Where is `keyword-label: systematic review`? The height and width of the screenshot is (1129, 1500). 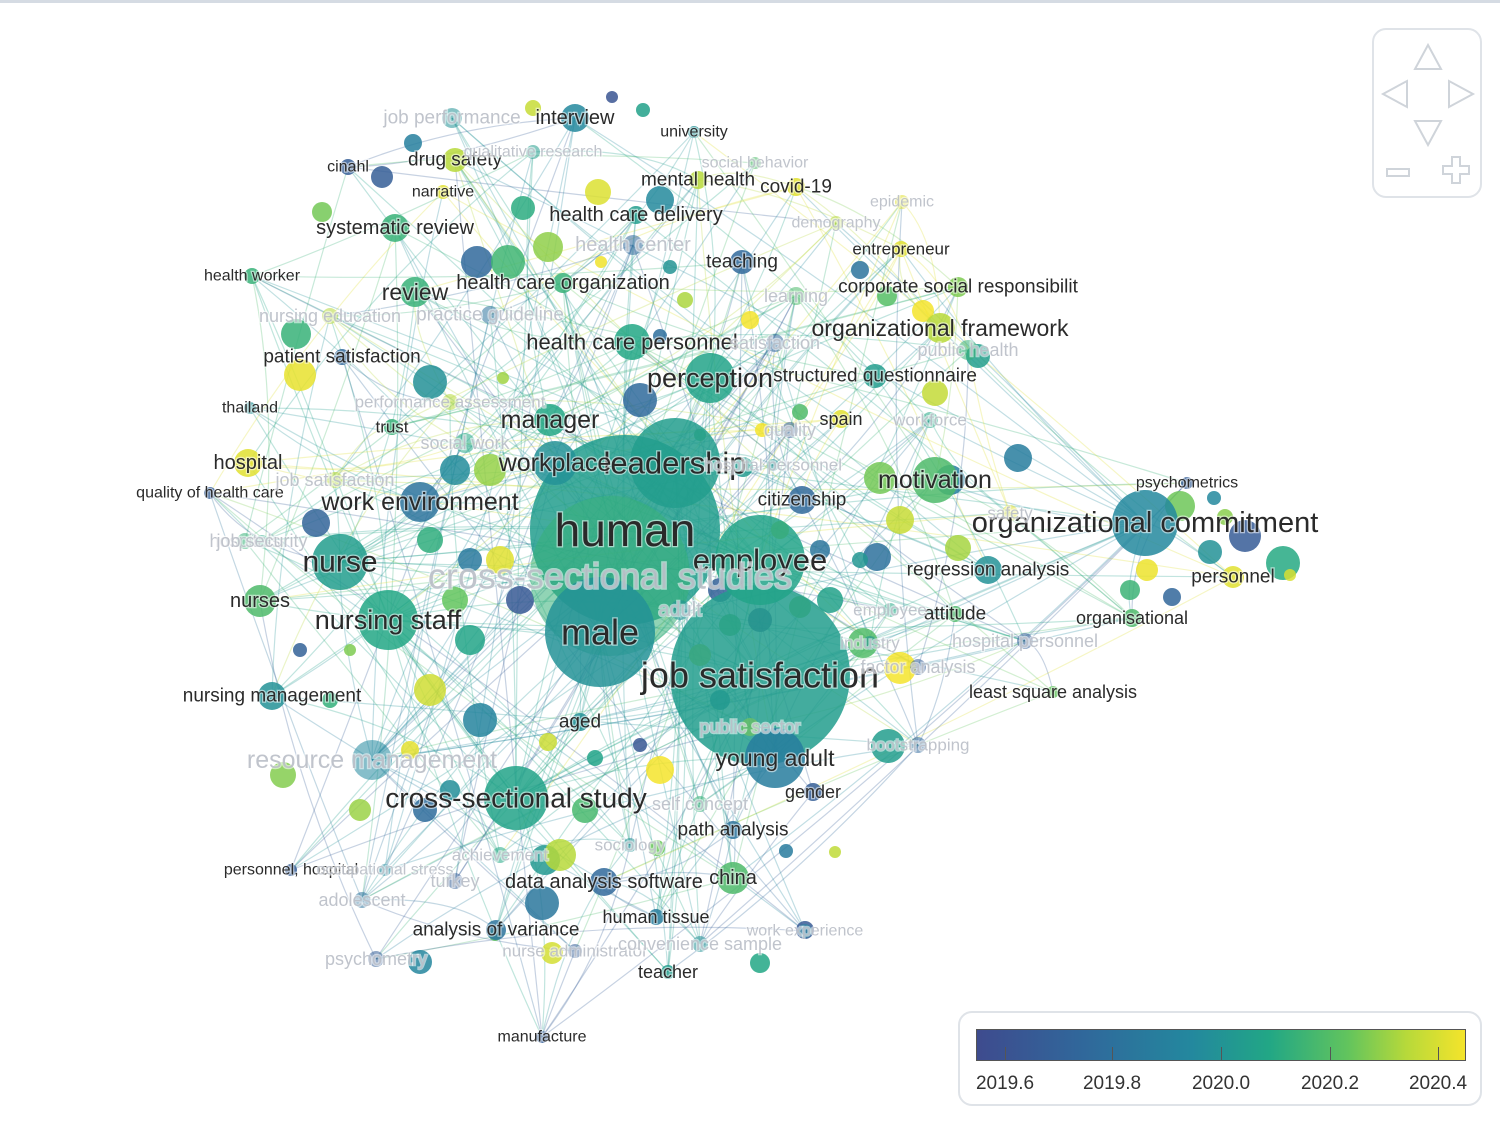 keyword-label: systematic review is located at coordinates (395, 228).